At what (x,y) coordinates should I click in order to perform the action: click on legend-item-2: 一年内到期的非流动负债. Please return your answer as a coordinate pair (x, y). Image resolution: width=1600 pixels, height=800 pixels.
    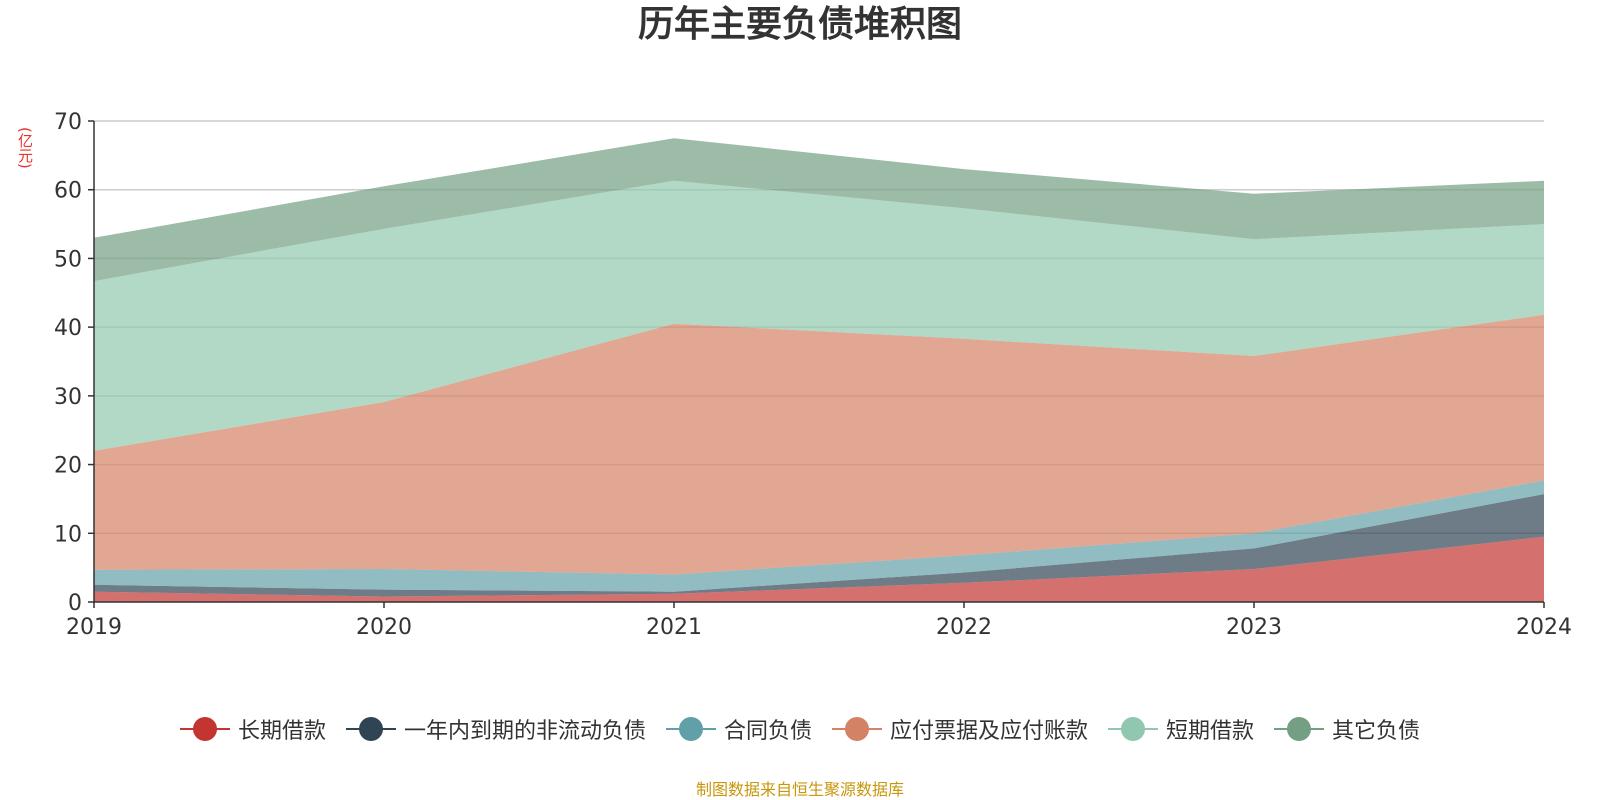
    Looking at the image, I should click on (495, 729).